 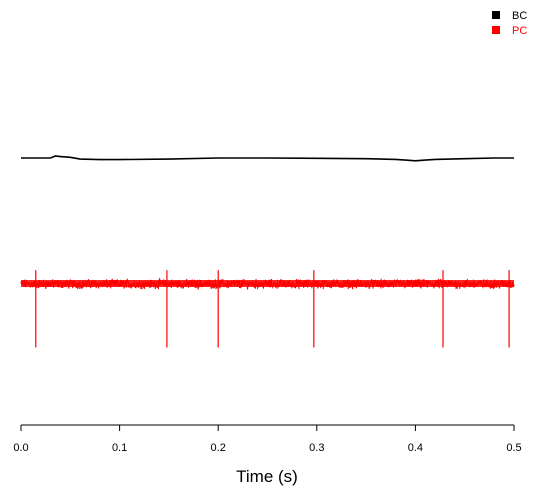 What do you see at coordinates (496, 30) in the screenshot?
I see `legend-swatch-pc` at bounding box center [496, 30].